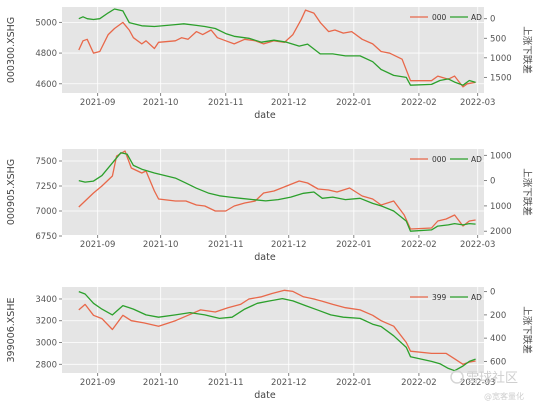  What do you see at coordinates (501, 232) in the screenshot?
I see `y2-tick-label: 2000` at bounding box center [501, 232].